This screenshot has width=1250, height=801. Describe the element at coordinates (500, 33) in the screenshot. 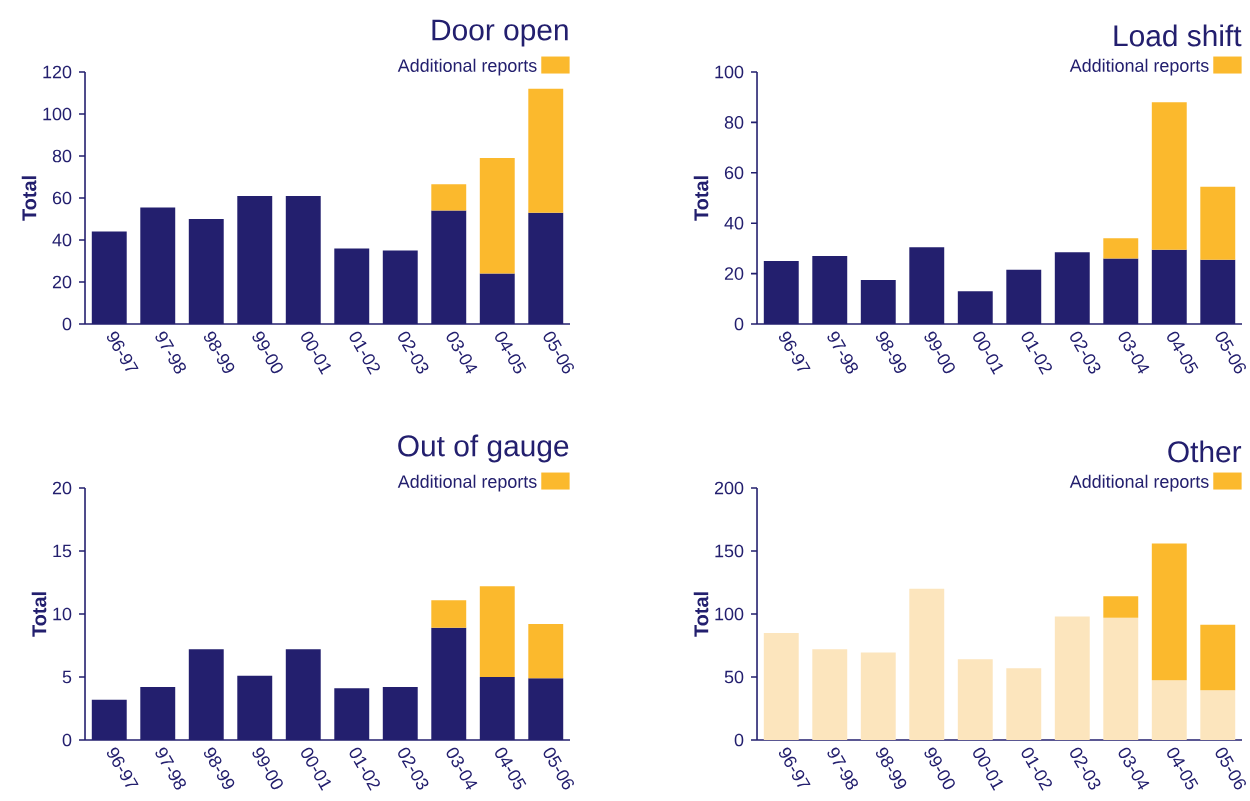

I see `chart-title: Door open` at that location.